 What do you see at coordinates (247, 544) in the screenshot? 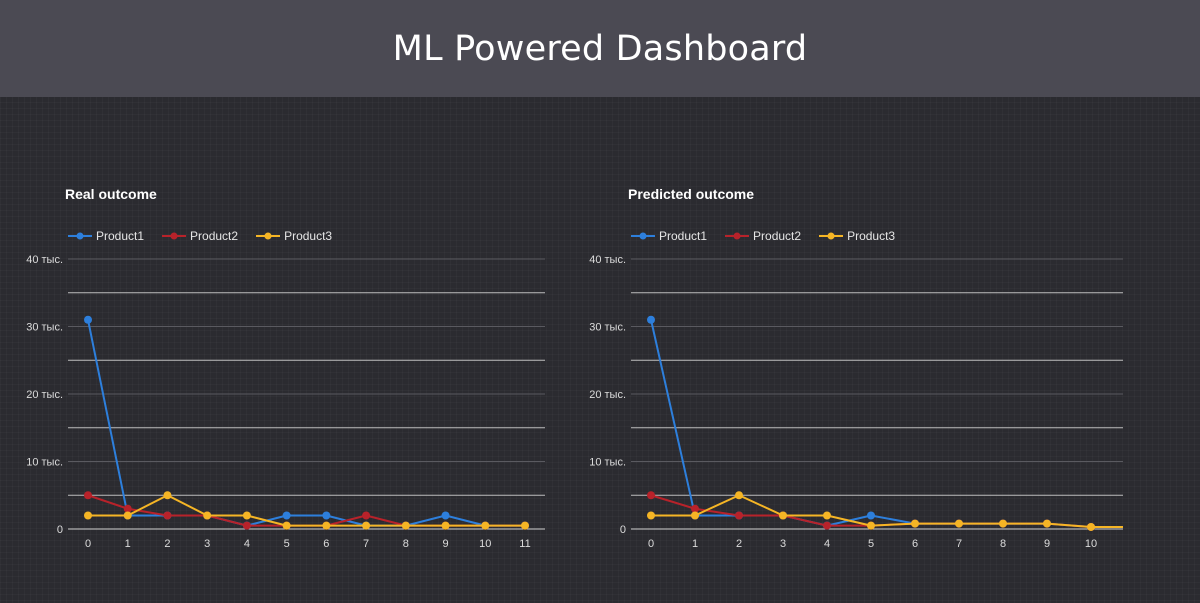
I see `x-tick-label: 4` at bounding box center [247, 544].